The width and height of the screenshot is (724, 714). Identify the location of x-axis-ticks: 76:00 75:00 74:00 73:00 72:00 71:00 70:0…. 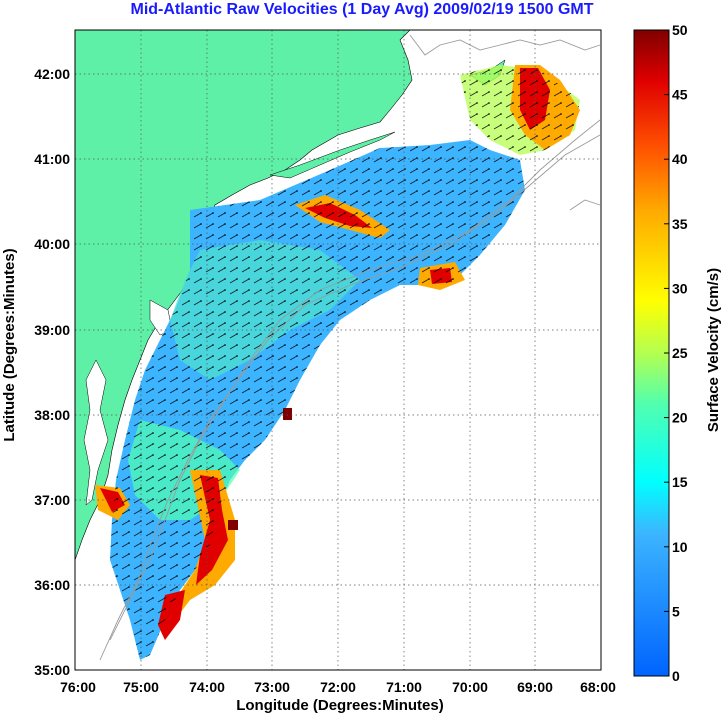
(338, 687).